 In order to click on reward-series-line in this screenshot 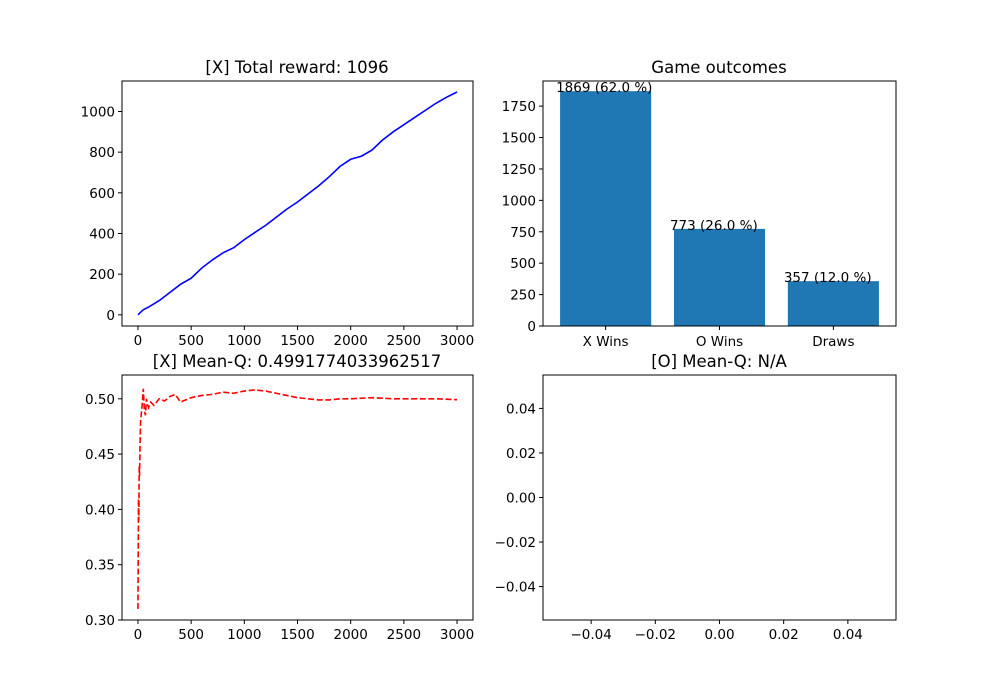, I will do `click(297, 203)`.